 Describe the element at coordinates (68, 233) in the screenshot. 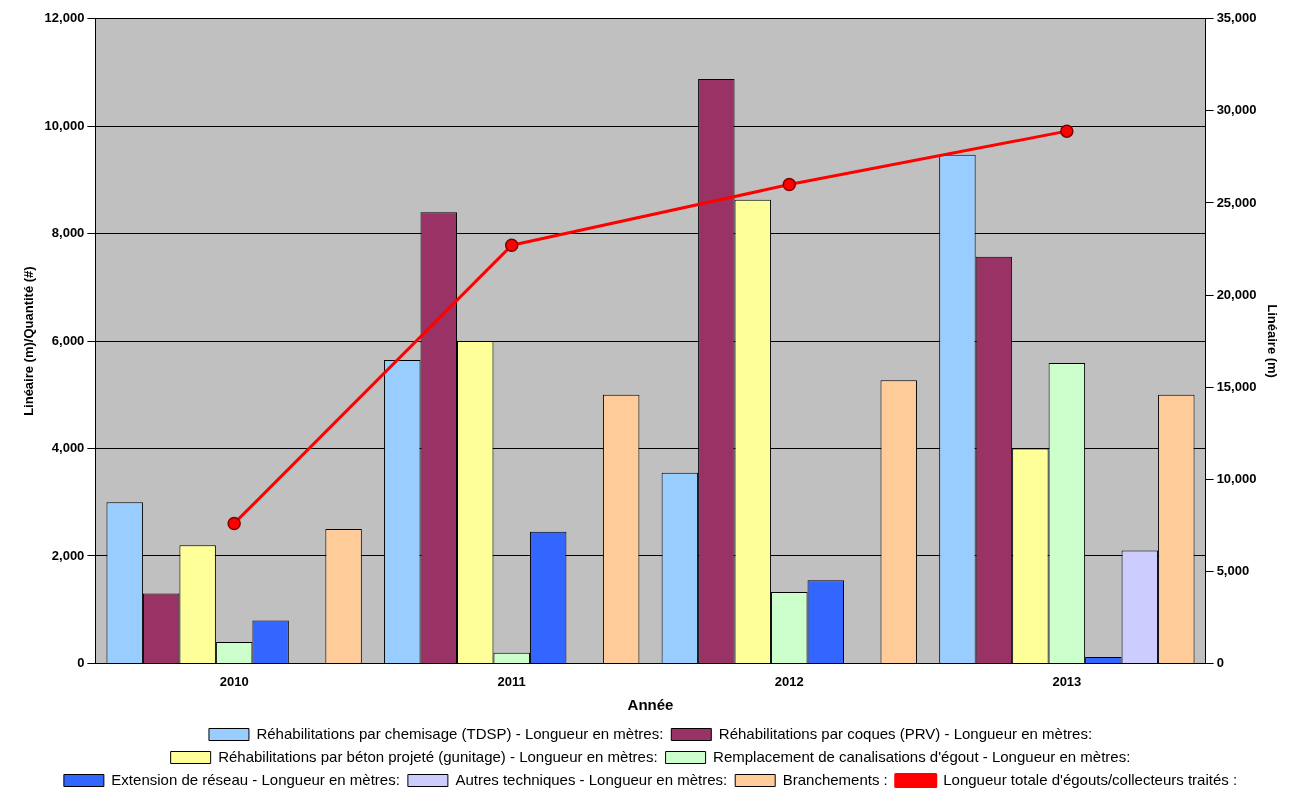

I see `y-tick-label: 8,000` at that location.